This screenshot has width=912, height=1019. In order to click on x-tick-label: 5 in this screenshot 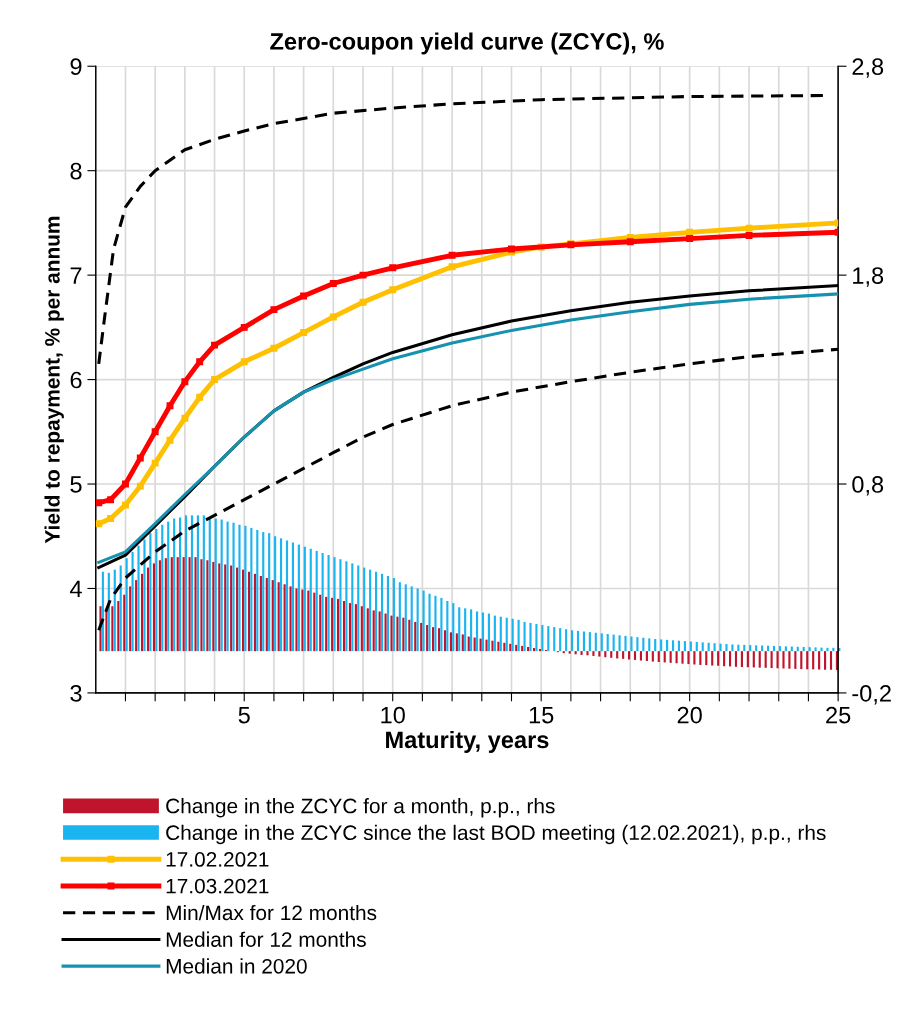, I will do `click(244, 715)`.